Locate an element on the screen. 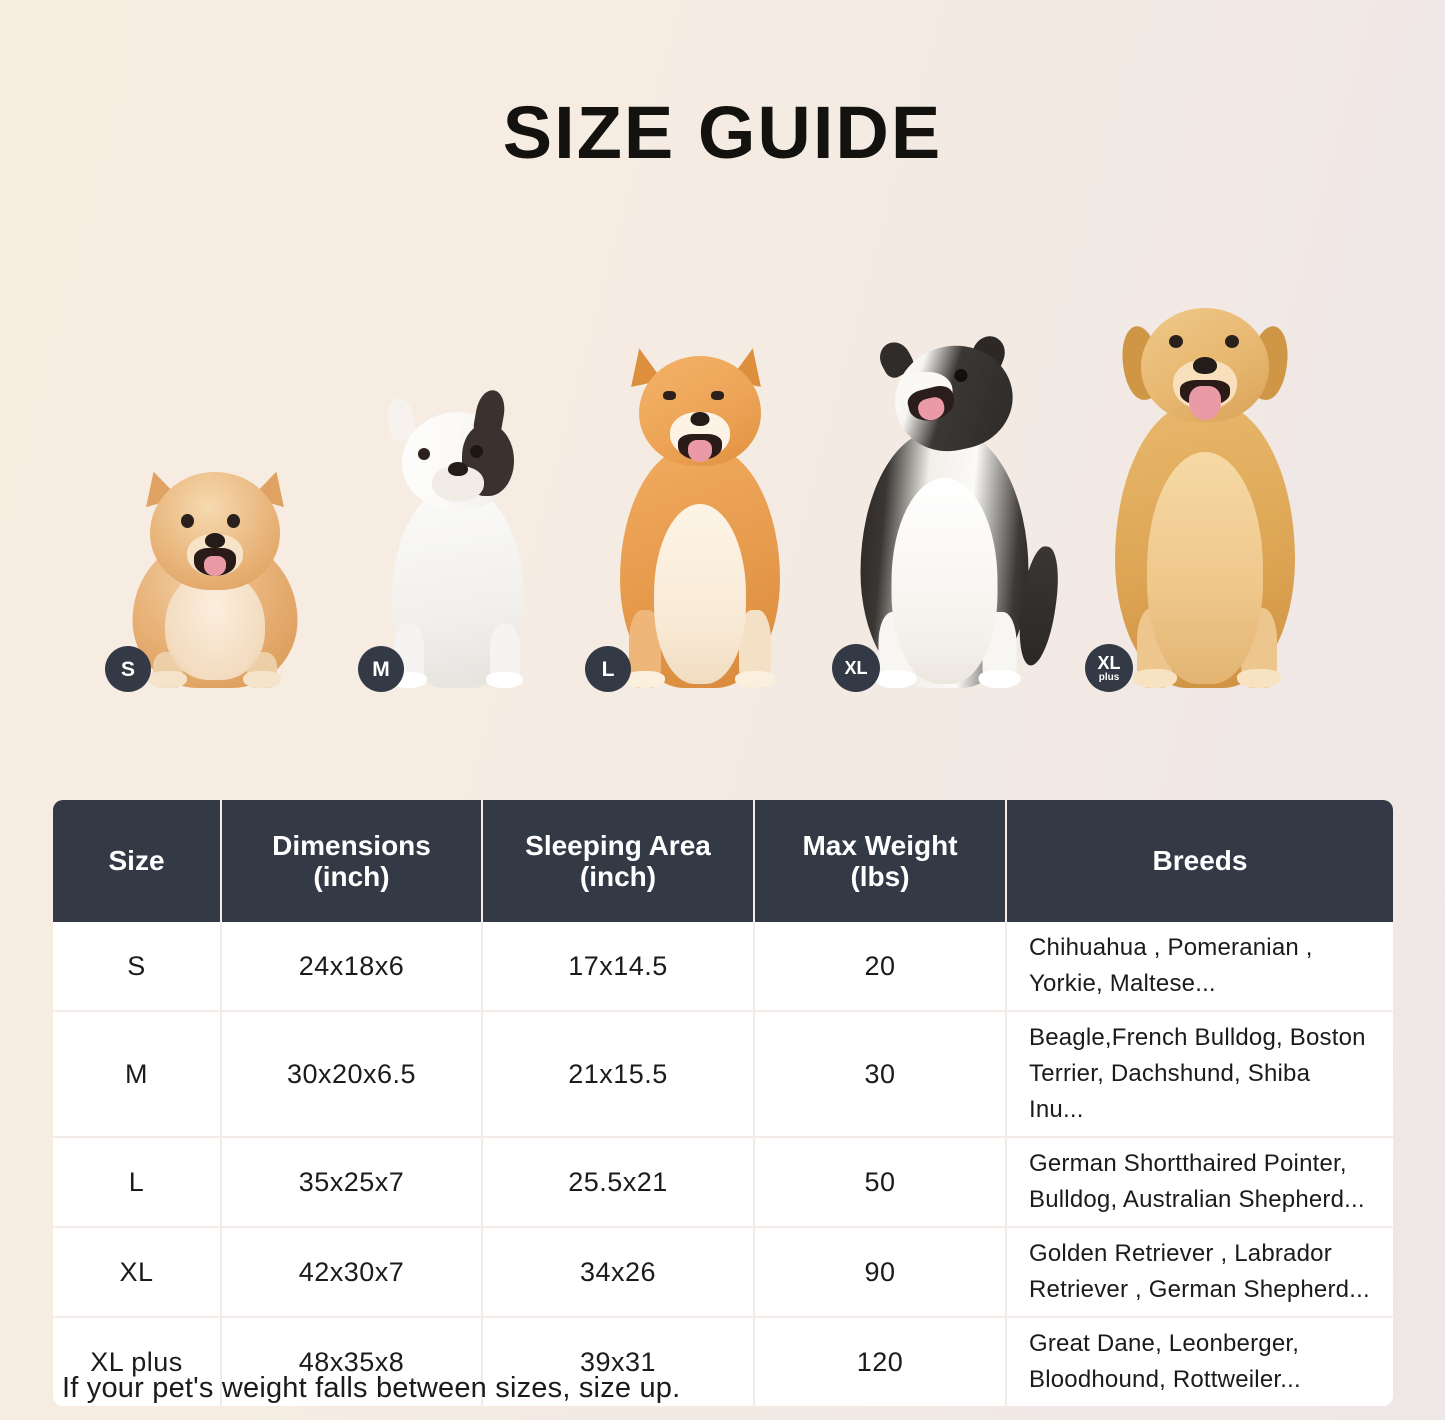 This screenshot has height=1420, width=1445. size-badge-label: L is located at coordinates (608, 669).